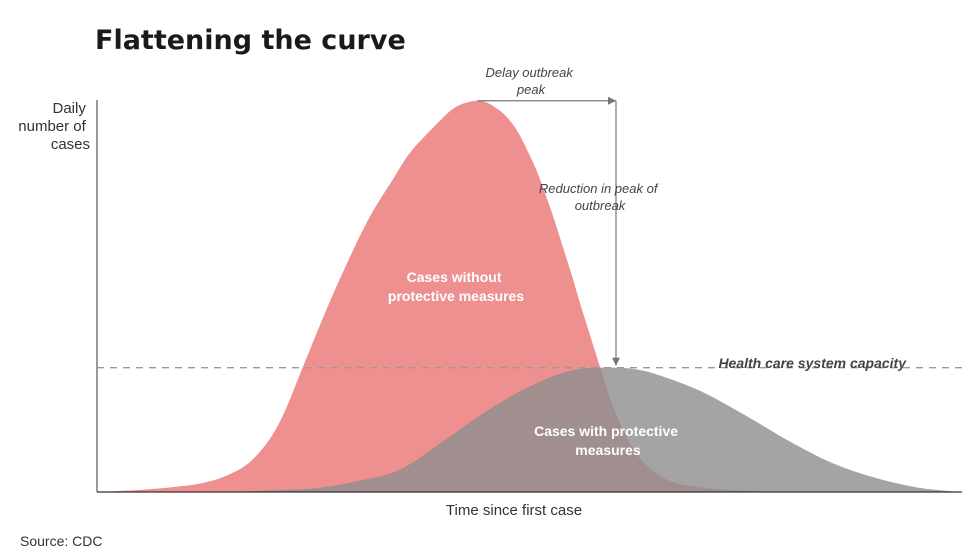  I want to click on series-label-without-measures: Cases without protective measures, so click(456, 286).